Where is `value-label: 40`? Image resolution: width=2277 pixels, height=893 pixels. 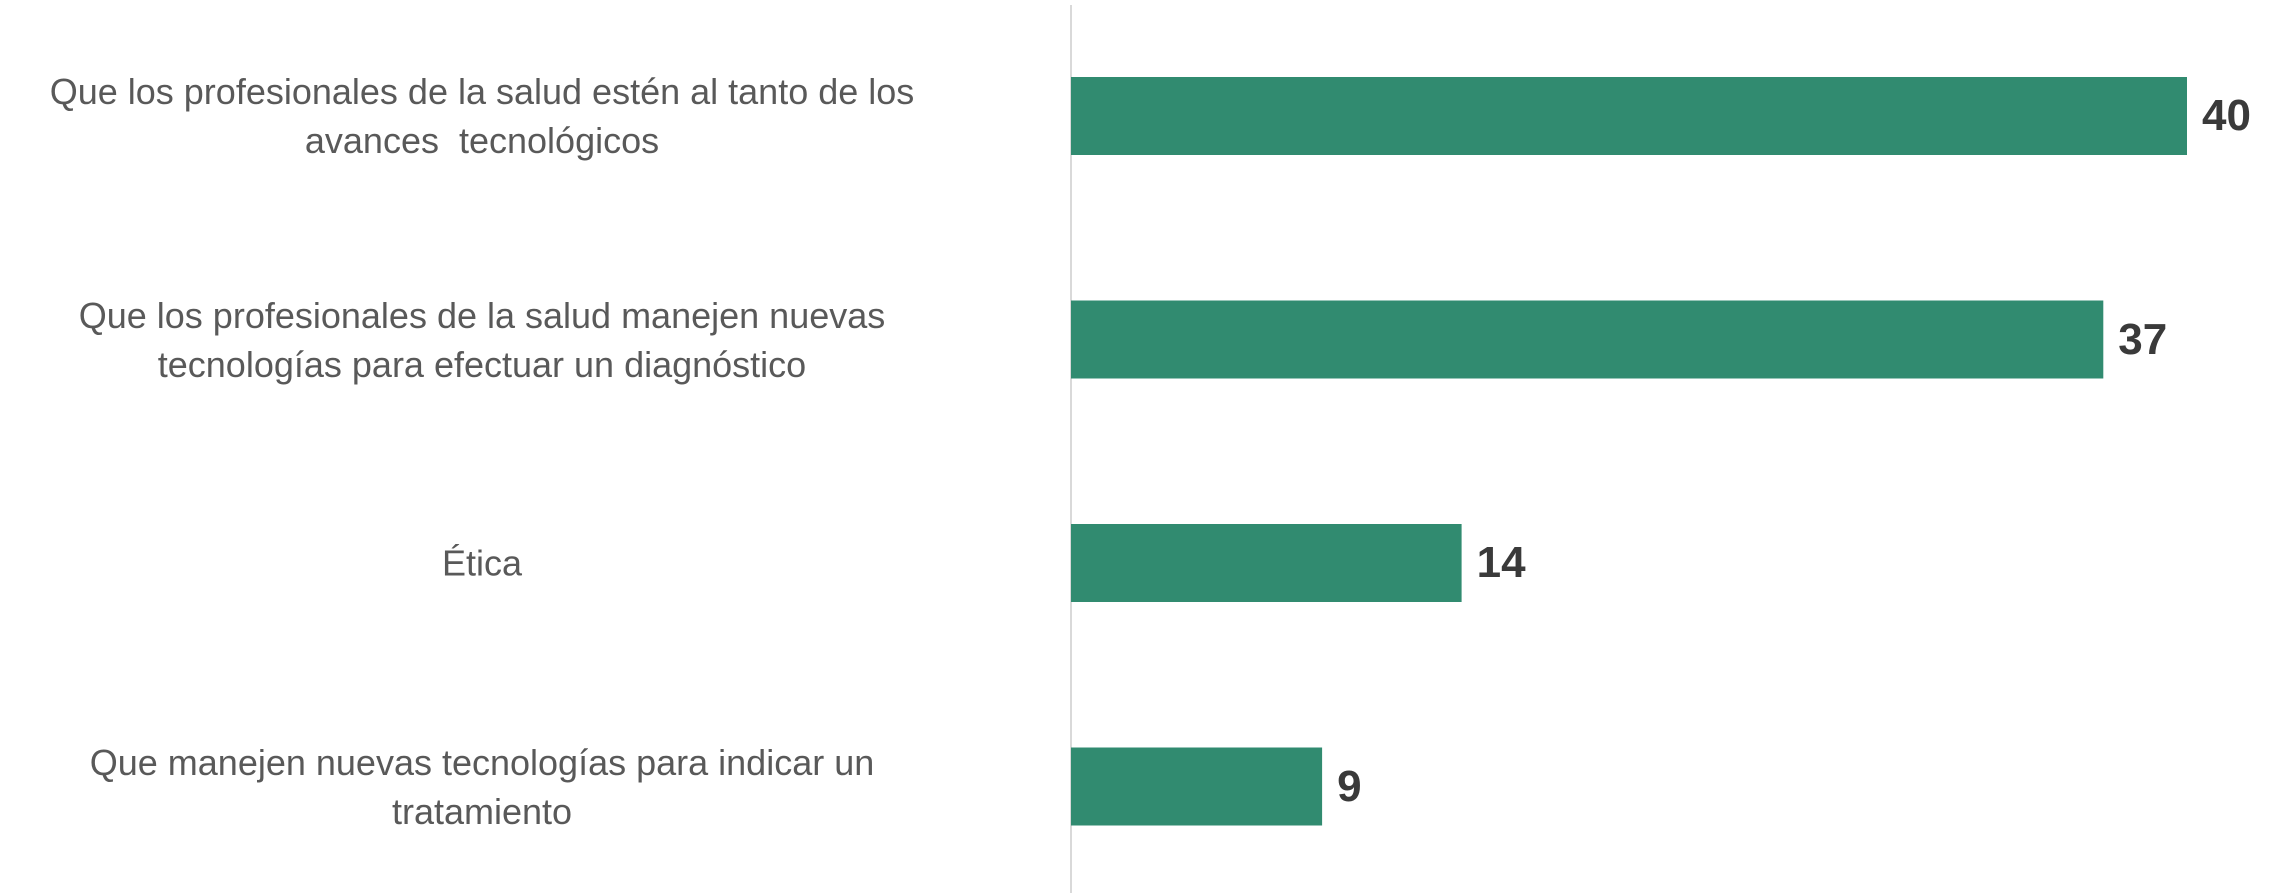 value-label: 40 is located at coordinates (2226, 115).